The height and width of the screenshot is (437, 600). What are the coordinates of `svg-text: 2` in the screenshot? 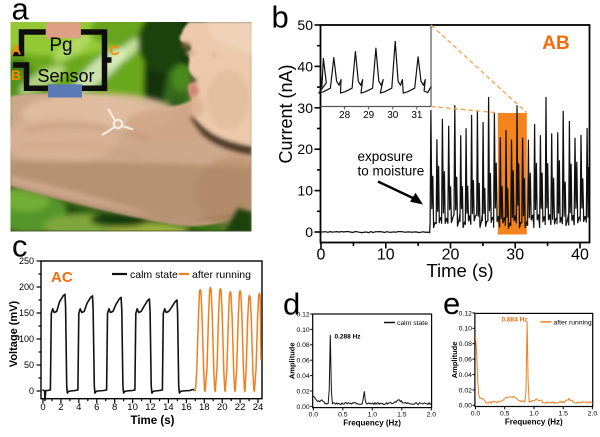 It's located at (60, 407).